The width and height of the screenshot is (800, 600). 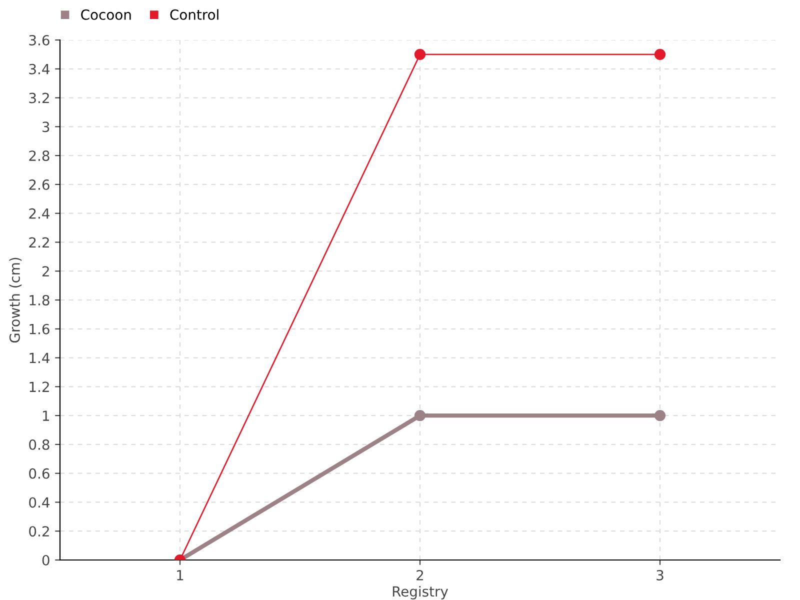 I want to click on y-tick-label: 1.2, so click(x=39, y=387).